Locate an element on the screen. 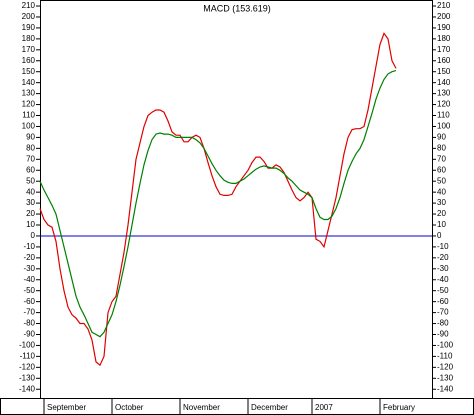 This screenshot has width=474, height=415. y-tick-label-right: -80 is located at coordinates (443, 323).